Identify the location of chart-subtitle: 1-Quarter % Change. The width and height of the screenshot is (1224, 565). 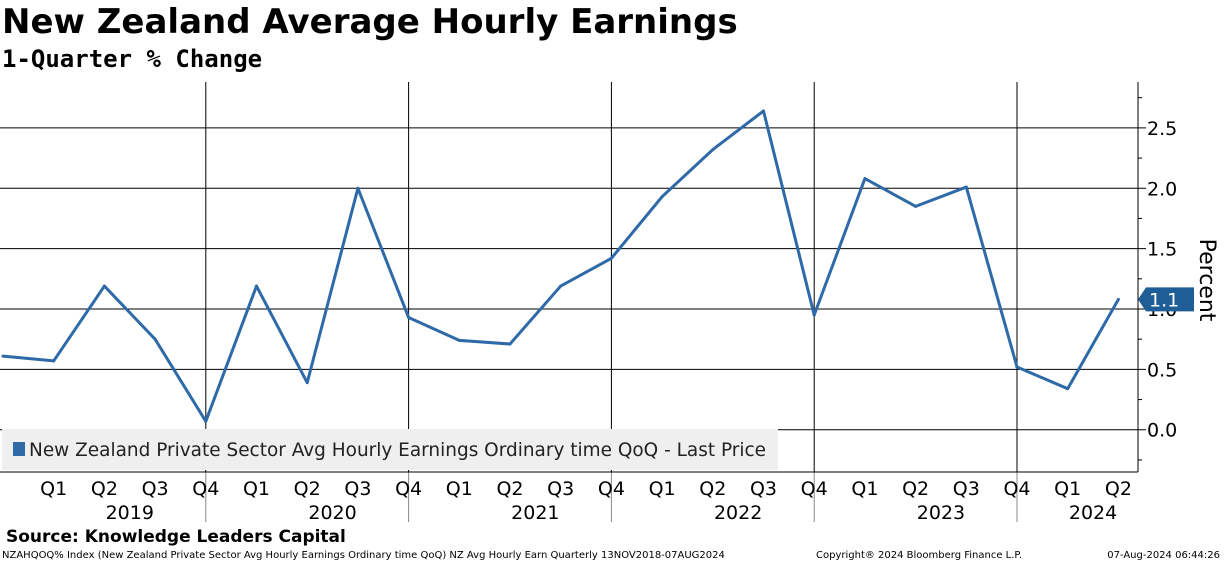
(132, 59).